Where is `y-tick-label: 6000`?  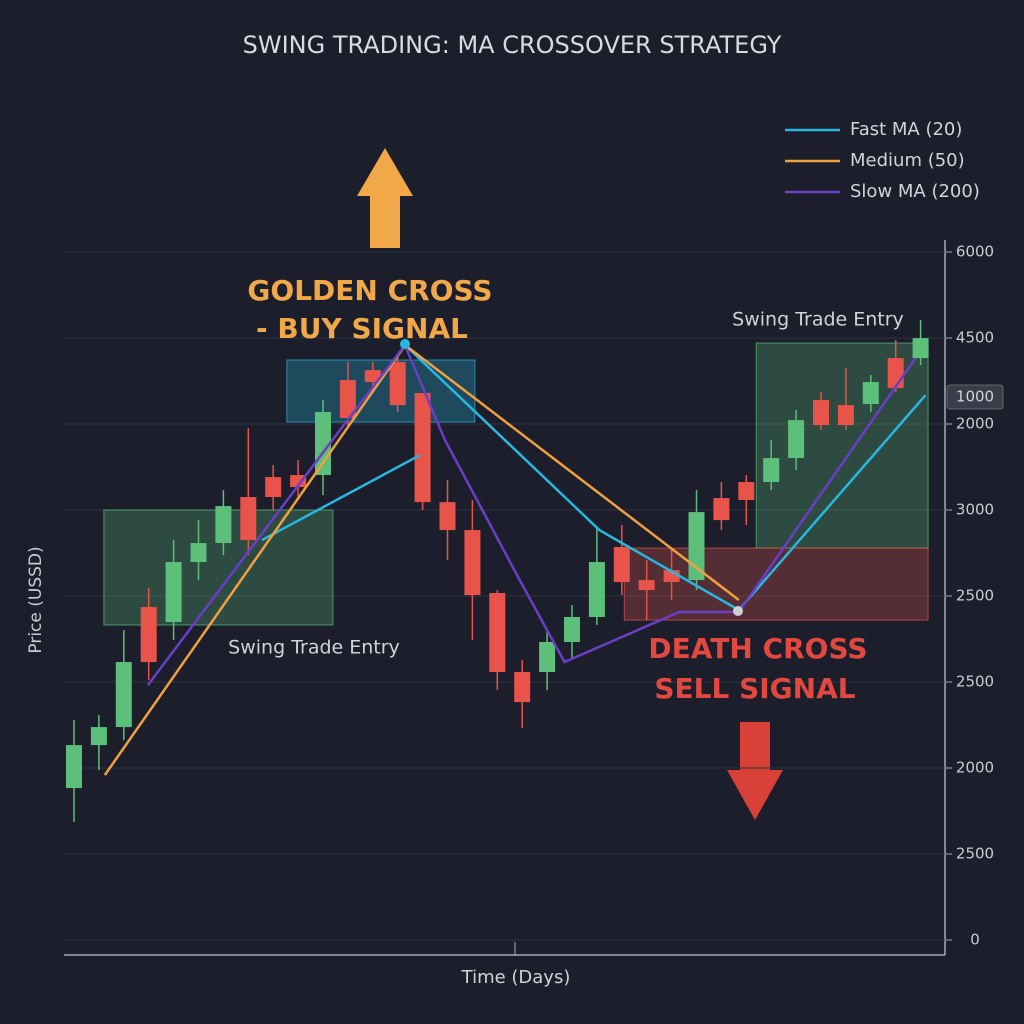 y-tick-label: 6000 is located at coordinates (975, 252).